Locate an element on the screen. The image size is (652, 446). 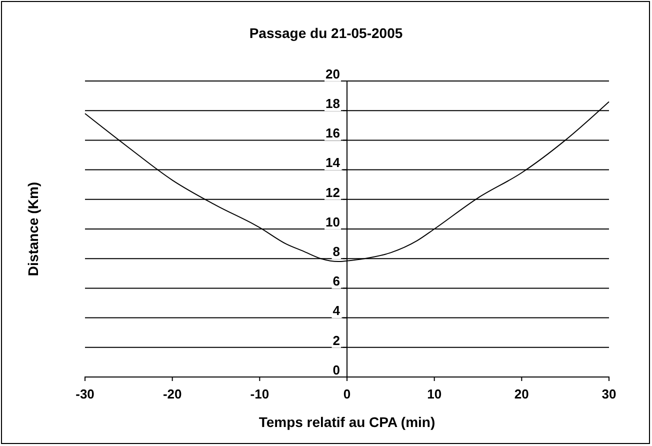
x-tick-label: -30 is located at coordinates (85, 394).